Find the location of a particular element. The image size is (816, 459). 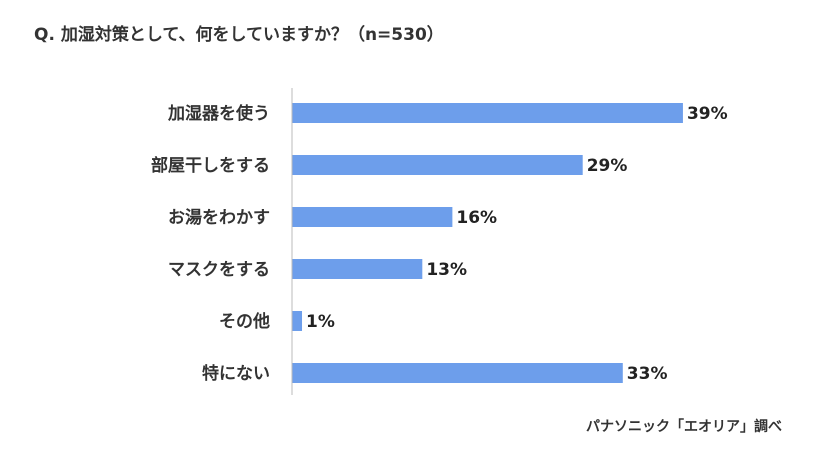

category-label-2: お湯をわかす is located at coordinates (219, 218).